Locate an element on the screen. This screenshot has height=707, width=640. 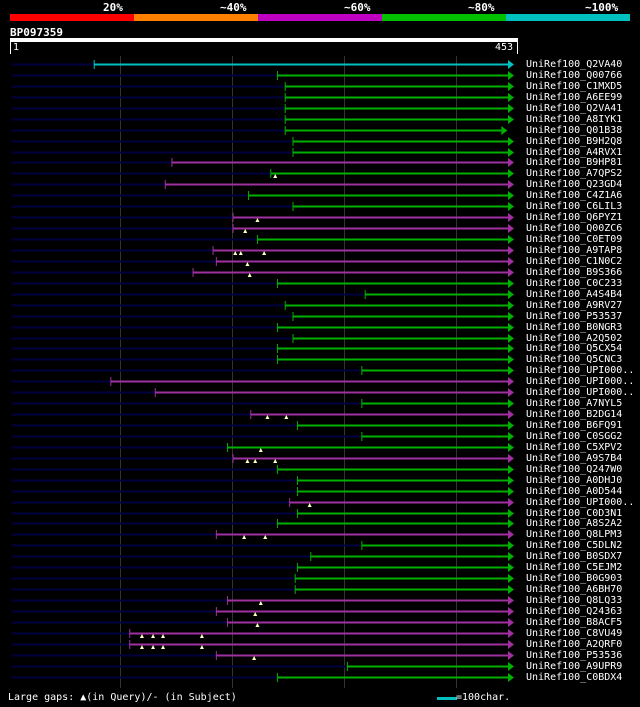
hit-name-link: UniRef100_B9S366 is located at coordinates (574, 272).